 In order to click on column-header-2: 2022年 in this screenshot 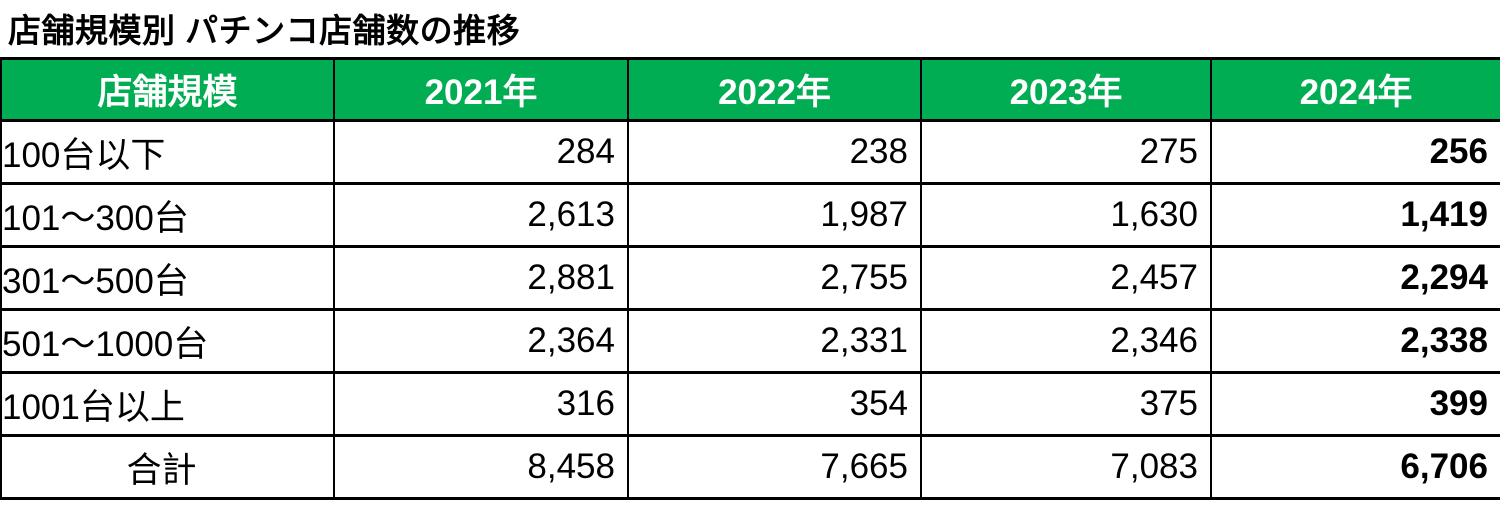, I will do `click(774, 89)`.